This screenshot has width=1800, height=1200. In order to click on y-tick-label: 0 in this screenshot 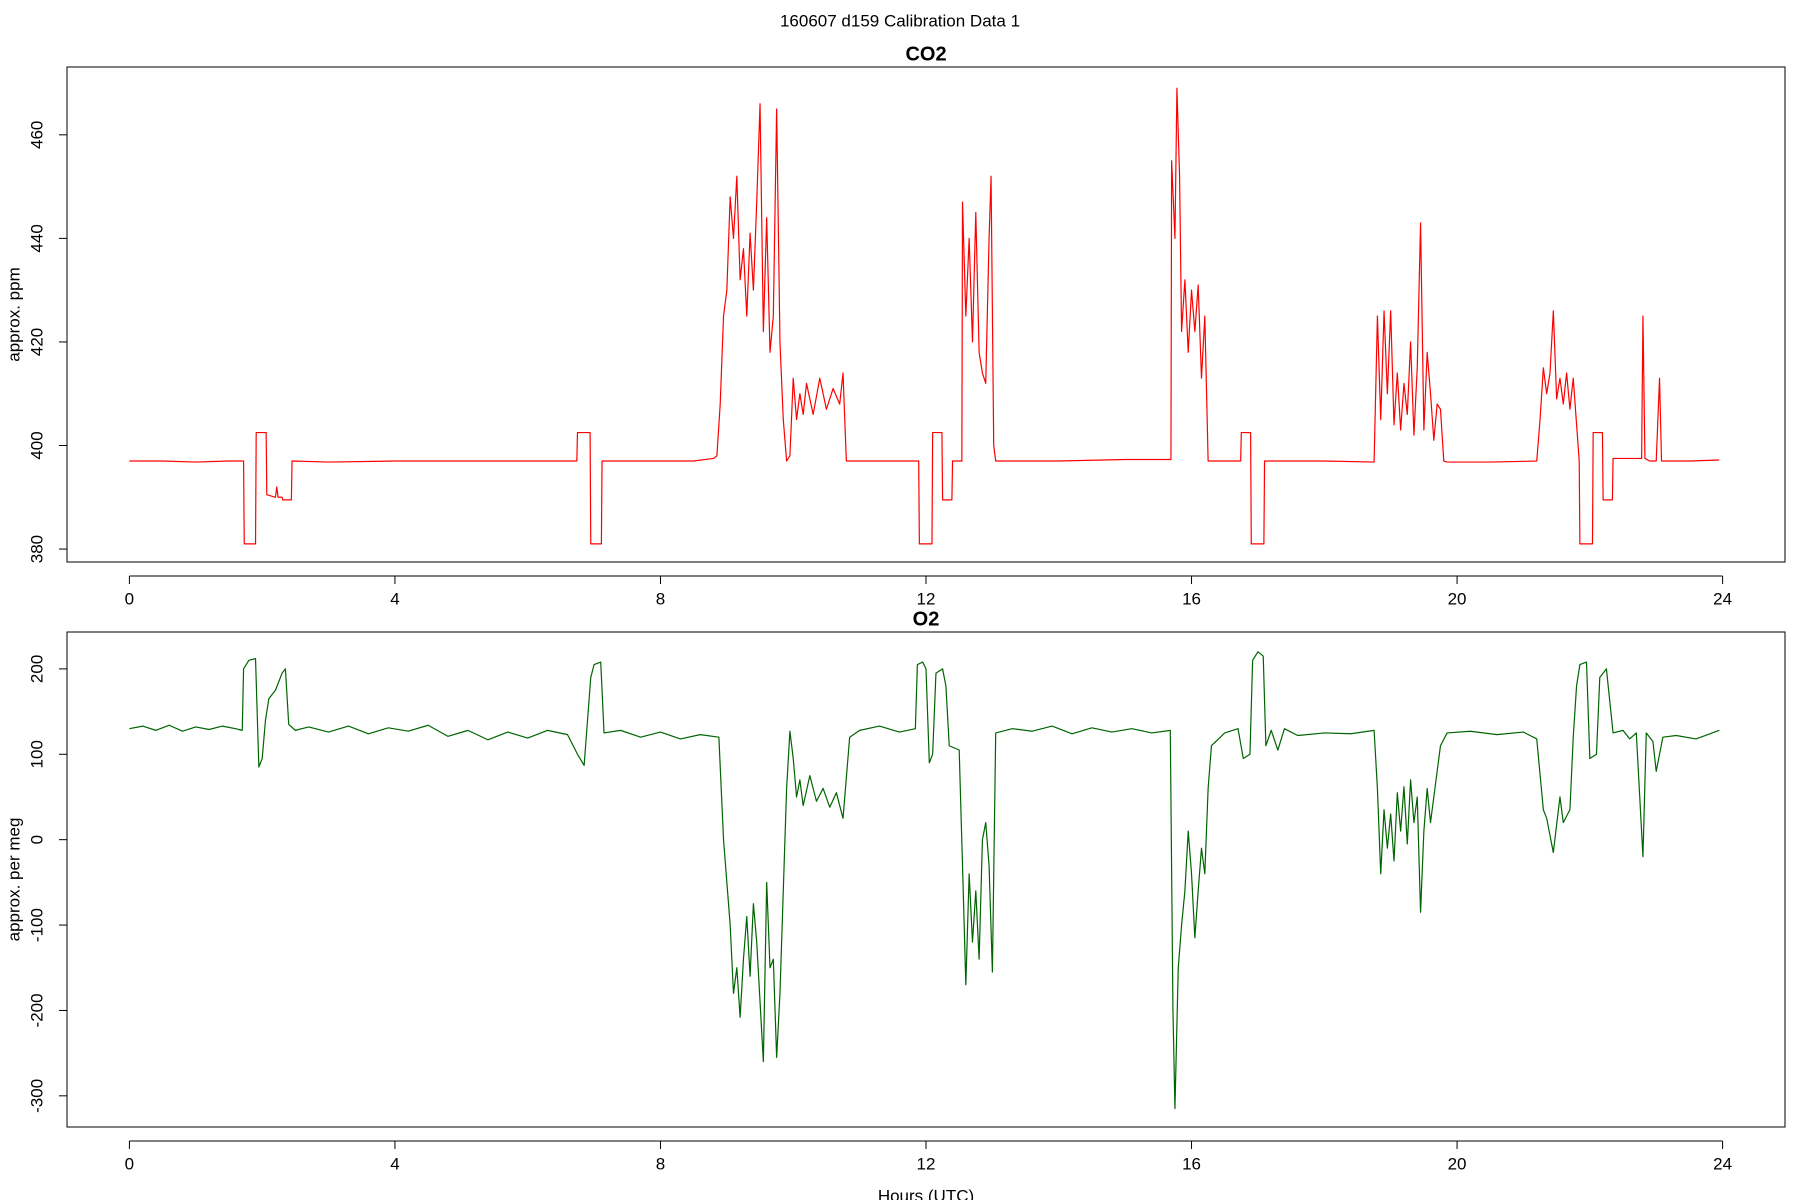, I will do `click(36, 839)`.